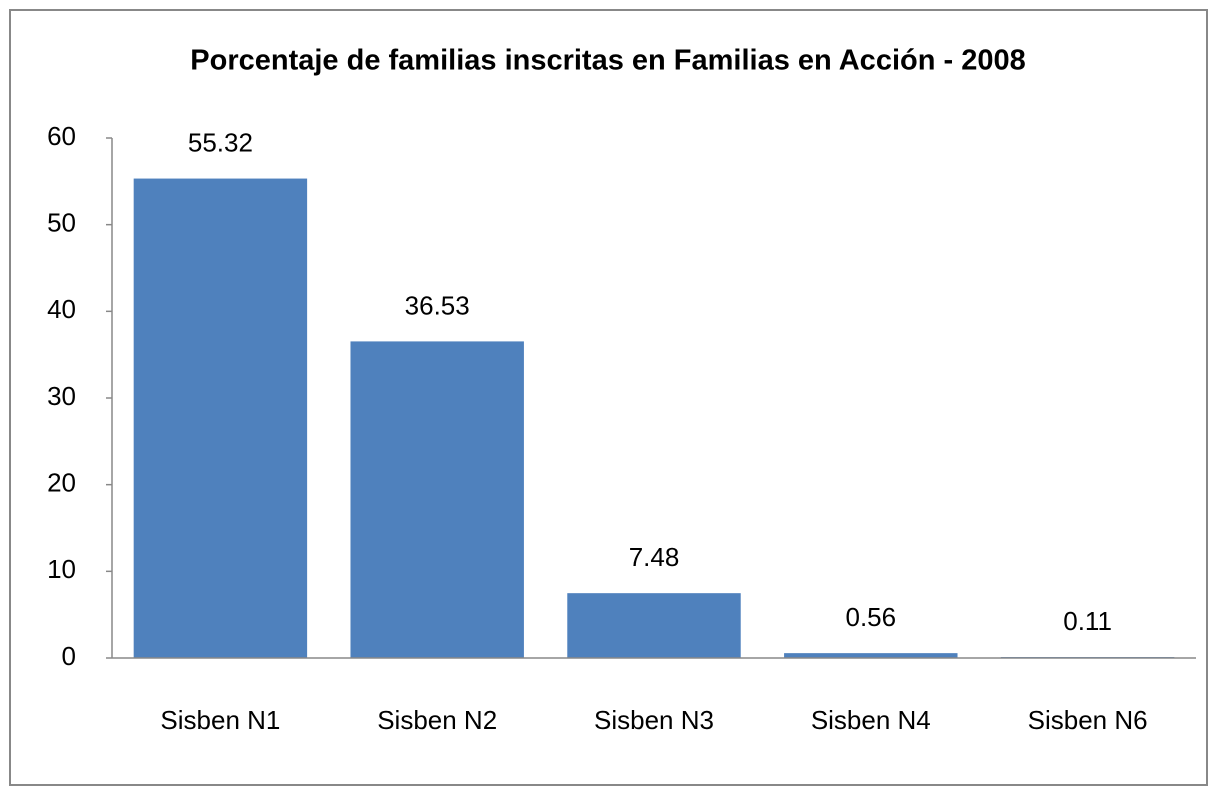 The height and width of the screenshot is (795, 1217). Describe the element at coordinates (61, 569) in the screenshot. I see `y-tick-label: 10` at that location.